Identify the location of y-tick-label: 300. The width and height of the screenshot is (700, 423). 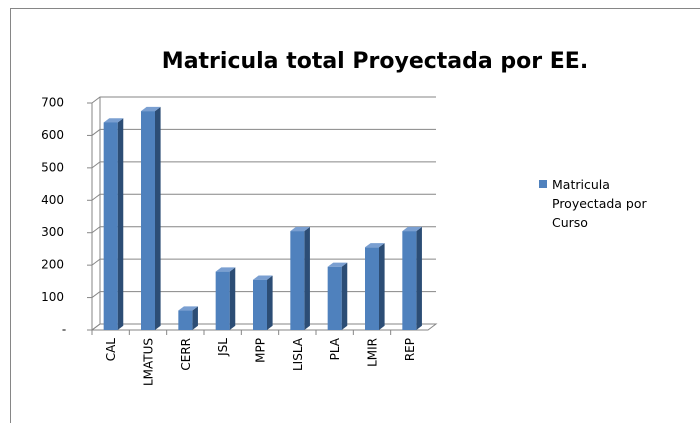
(52, 232).